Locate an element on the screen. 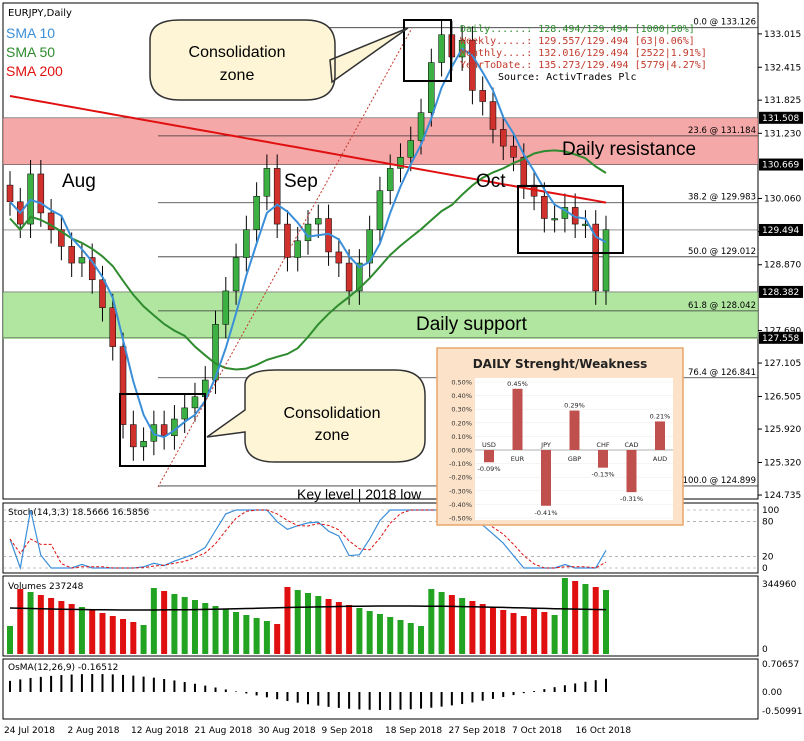  fib-label: 23.6 @ 131.184 is located at coordinates (722, 131).